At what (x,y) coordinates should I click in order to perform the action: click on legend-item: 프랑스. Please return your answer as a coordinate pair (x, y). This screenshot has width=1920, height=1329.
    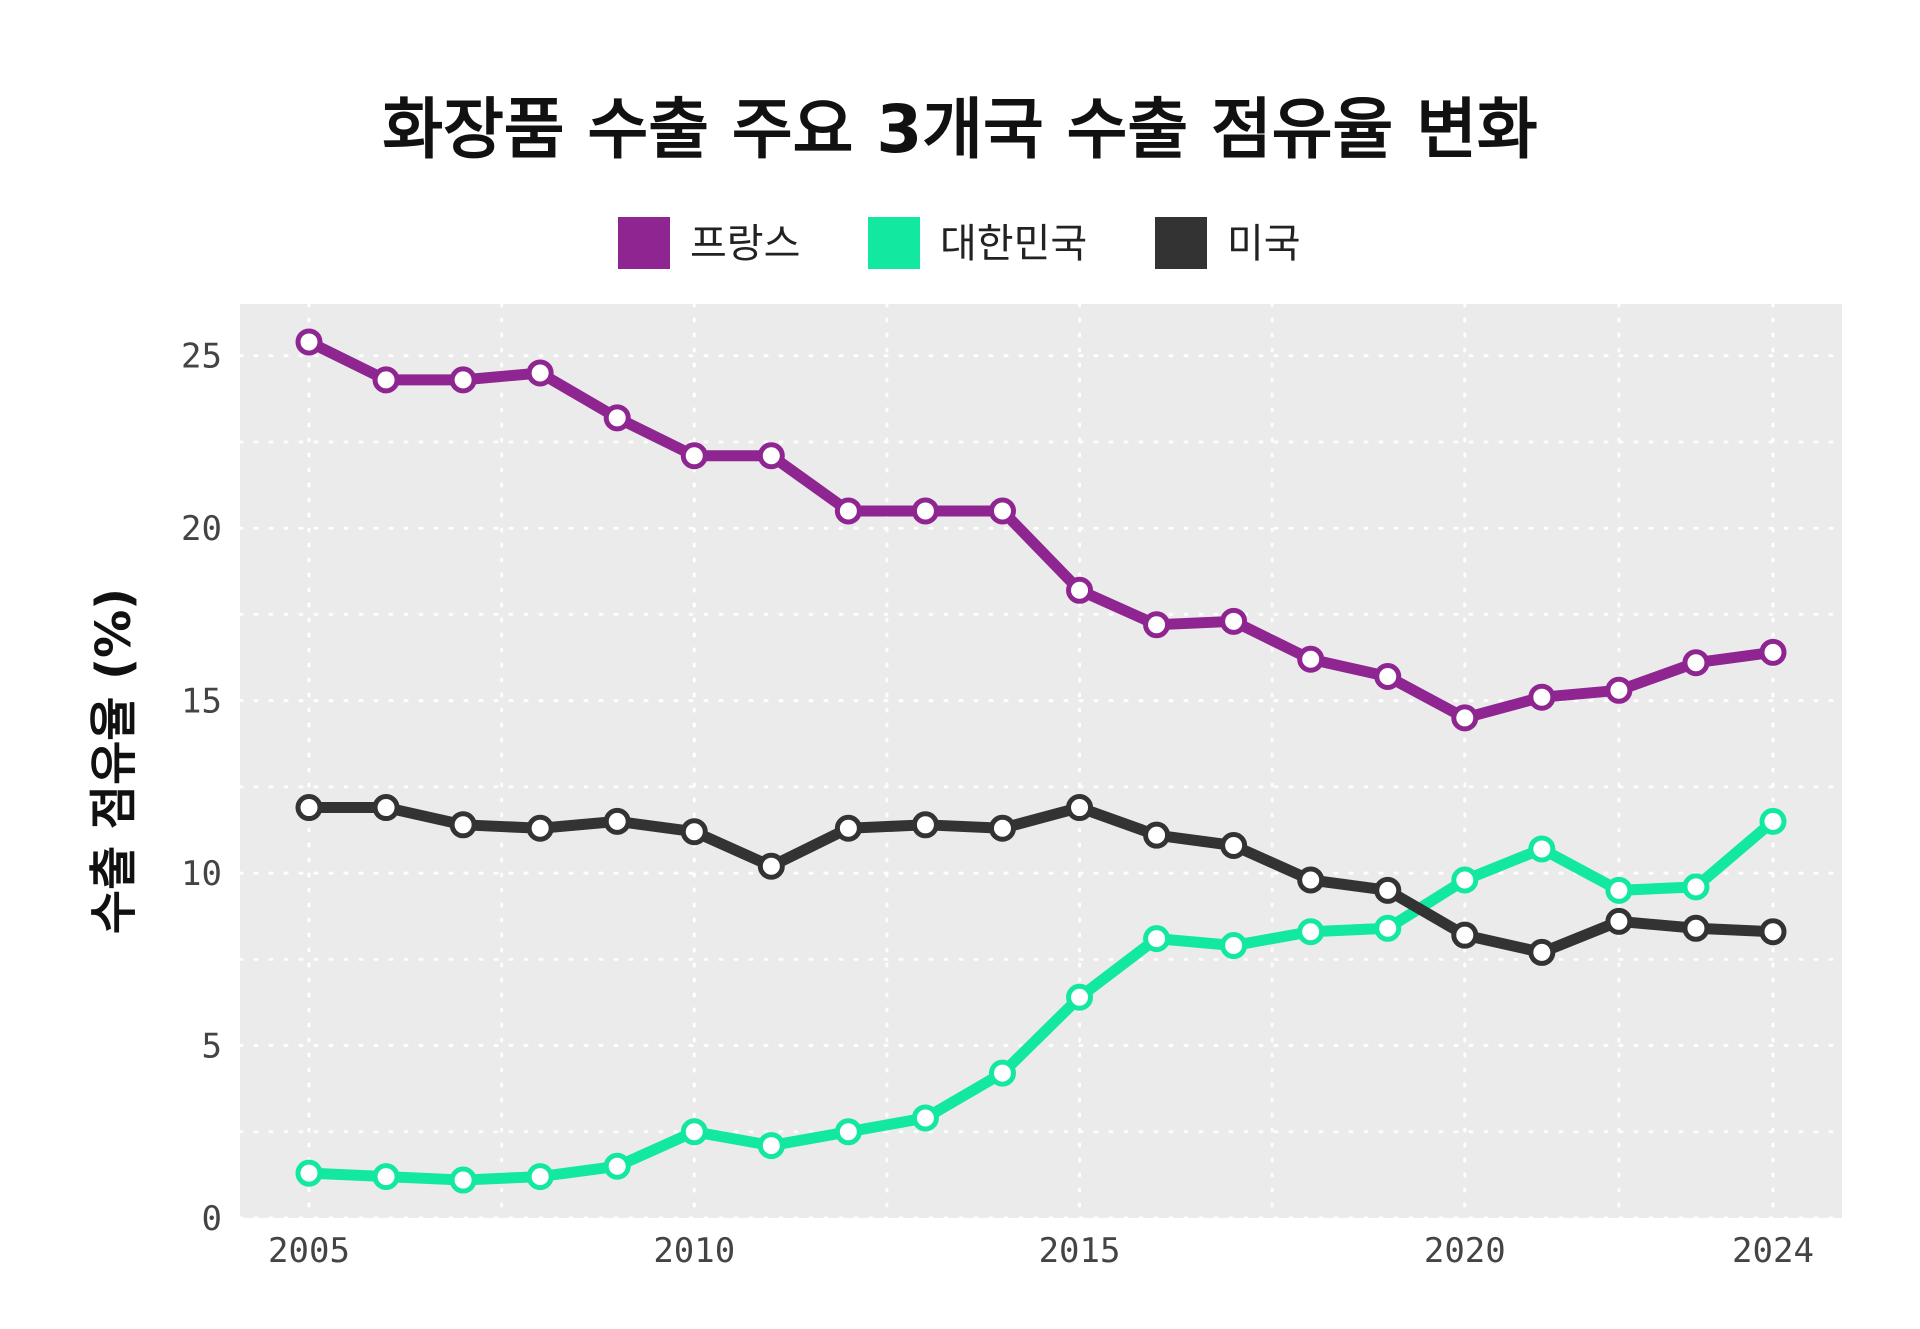
    Looking at the image, I should click on (709, 243).